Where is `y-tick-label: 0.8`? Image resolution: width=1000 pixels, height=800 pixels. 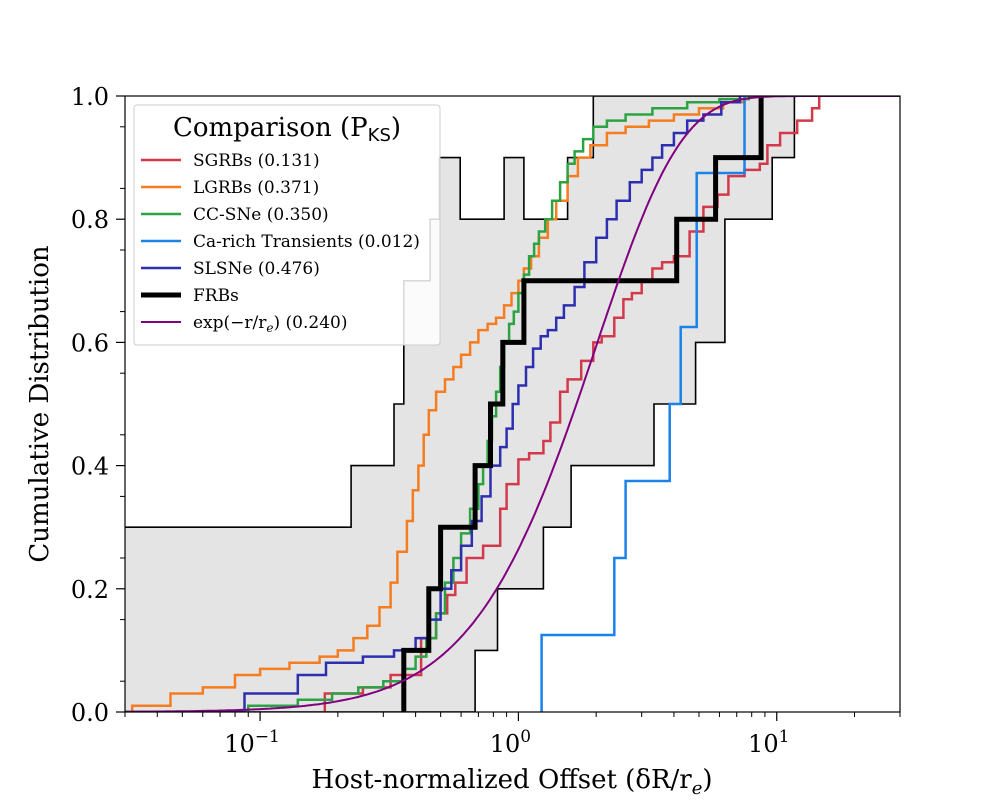
y-tick-label: 0.8 is located at coordinates (90, 220).